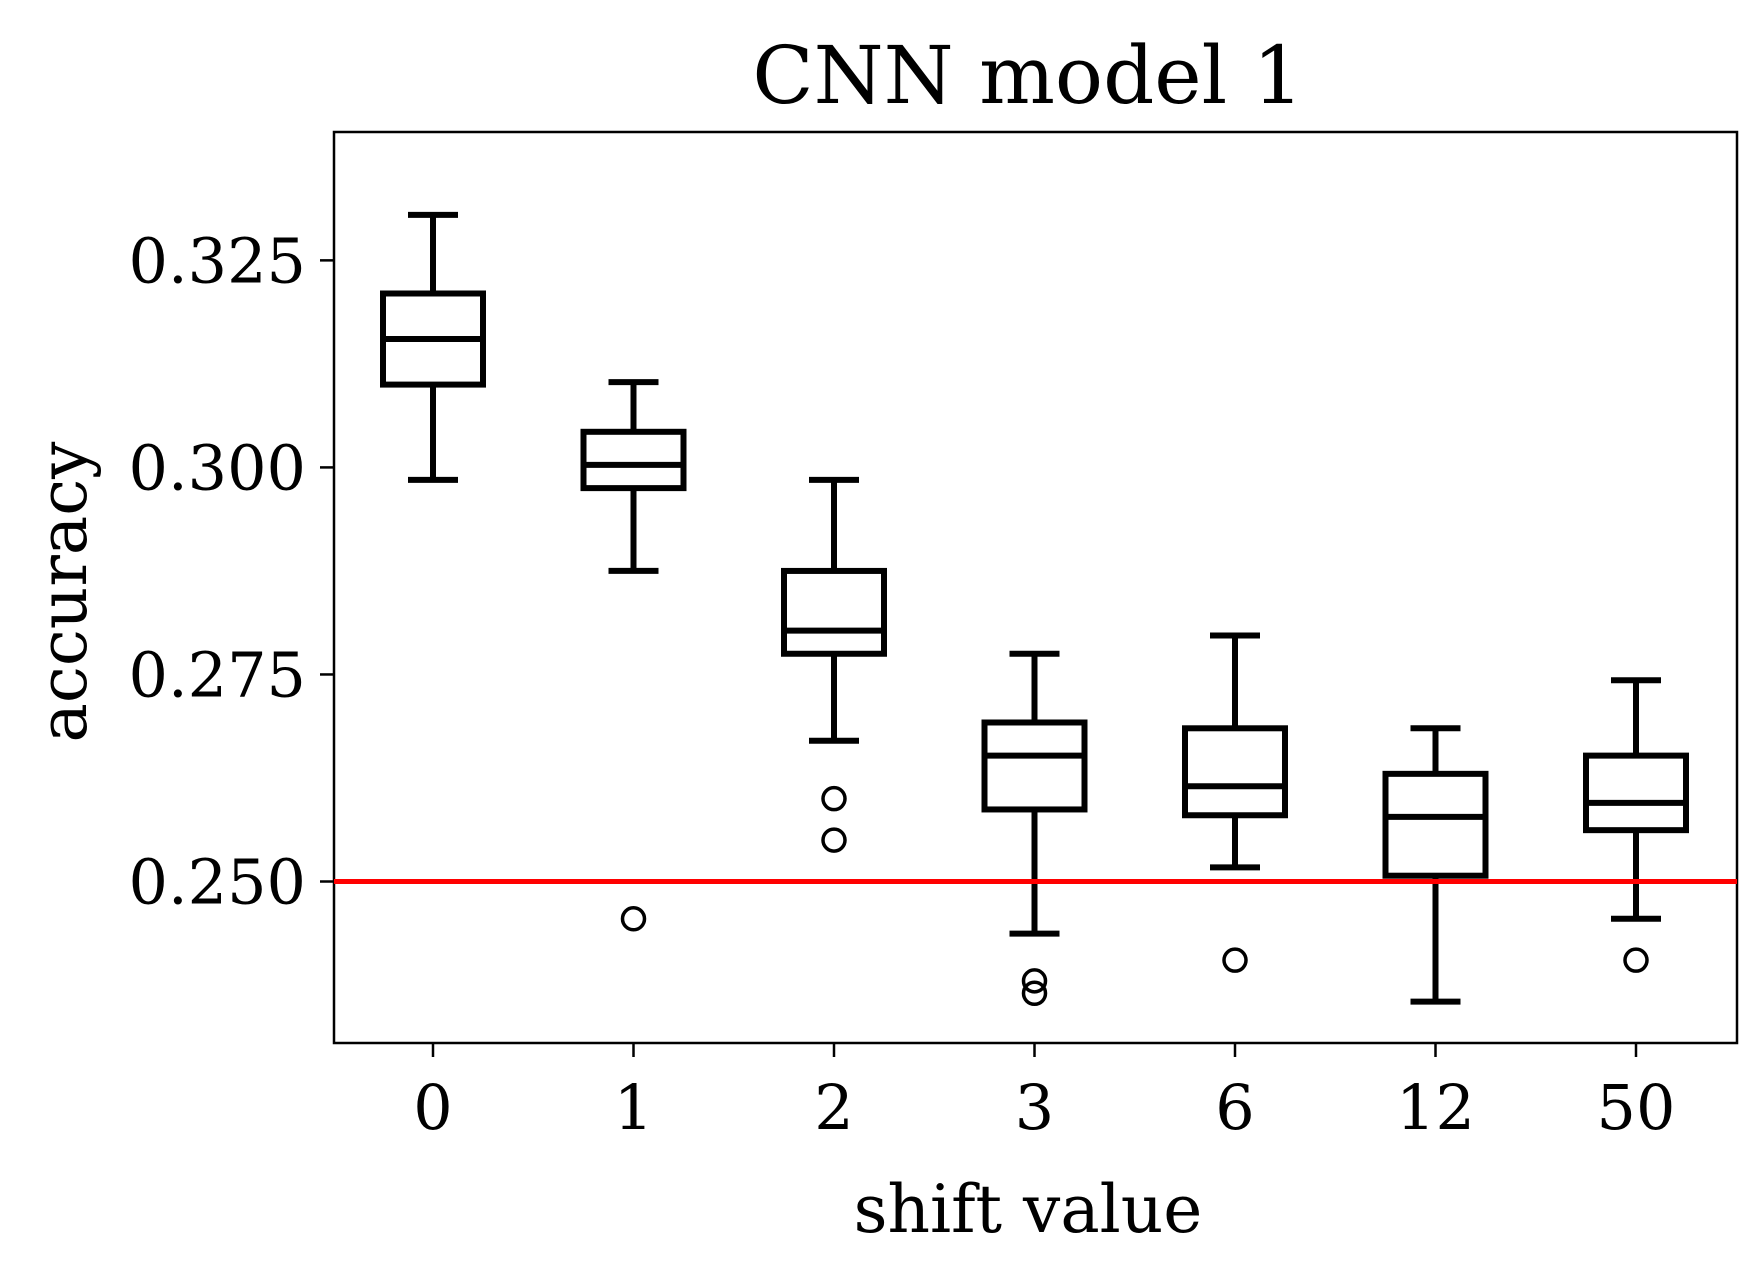 The height and width of the screenshot is (1275, 1760). What do you see at coordinates (1435, 1107) in the screenshot?
I see `x-tick-label: 12` at bounding box center [1435, 1107].